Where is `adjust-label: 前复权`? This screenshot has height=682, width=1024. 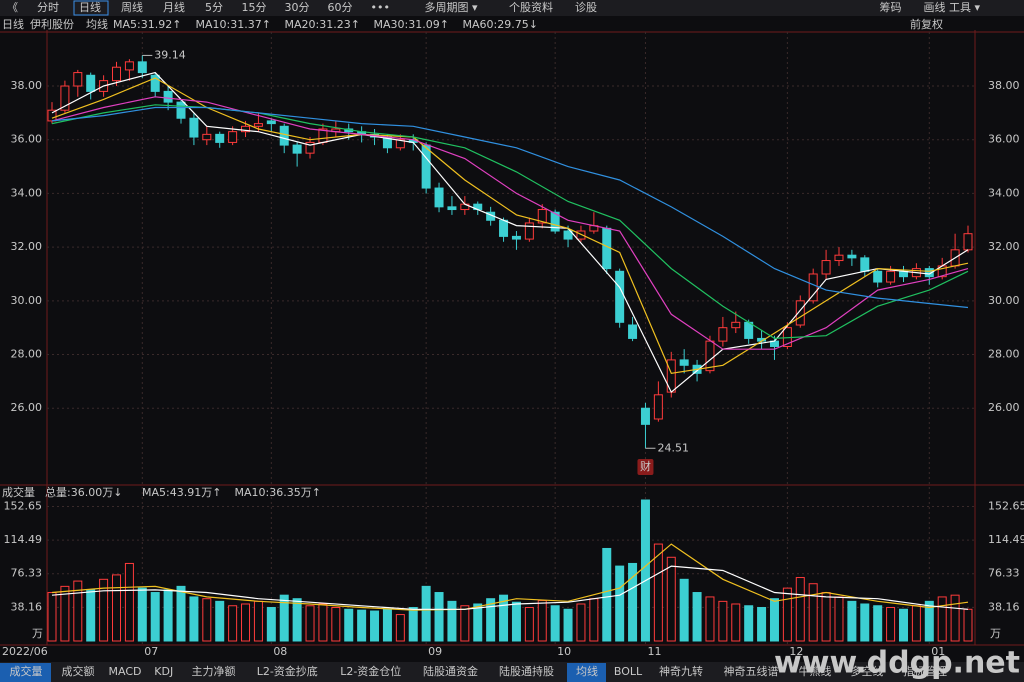 adjust-label: 前复权 is located at coordinates (926, 24).